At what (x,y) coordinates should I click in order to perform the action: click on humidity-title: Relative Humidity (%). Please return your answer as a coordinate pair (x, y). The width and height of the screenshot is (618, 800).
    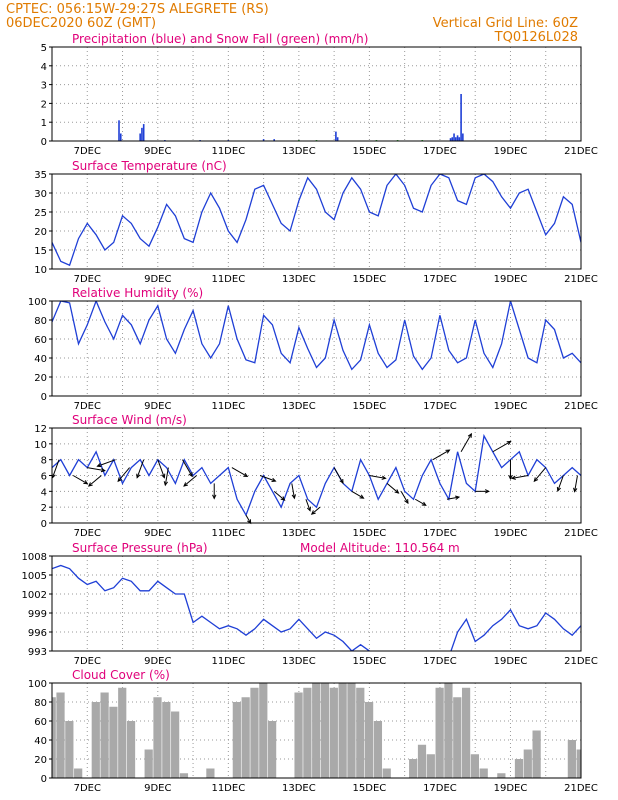
    Looking at the image, I should click on (137, 293).